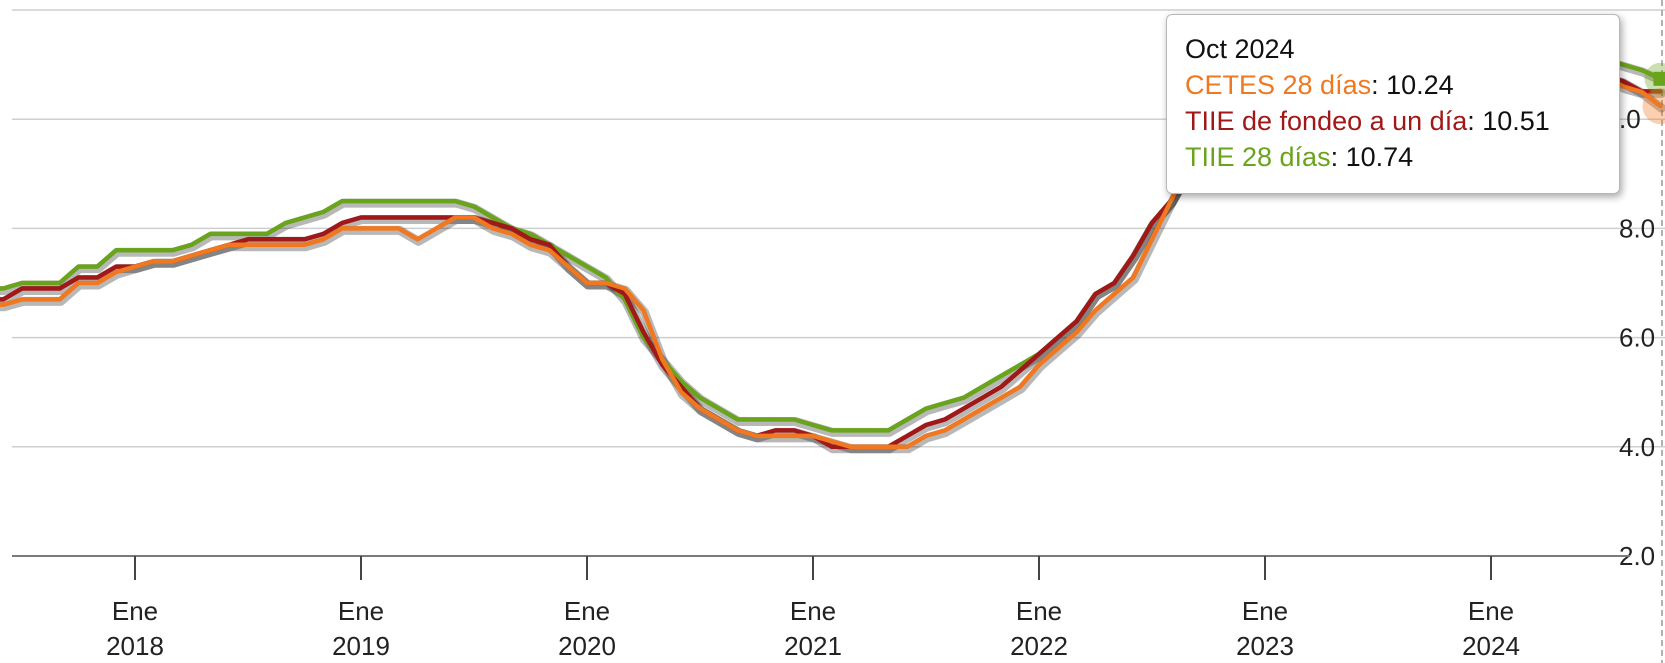  I want to click on x-tick-label-year: 2023, so click(1265, 646).